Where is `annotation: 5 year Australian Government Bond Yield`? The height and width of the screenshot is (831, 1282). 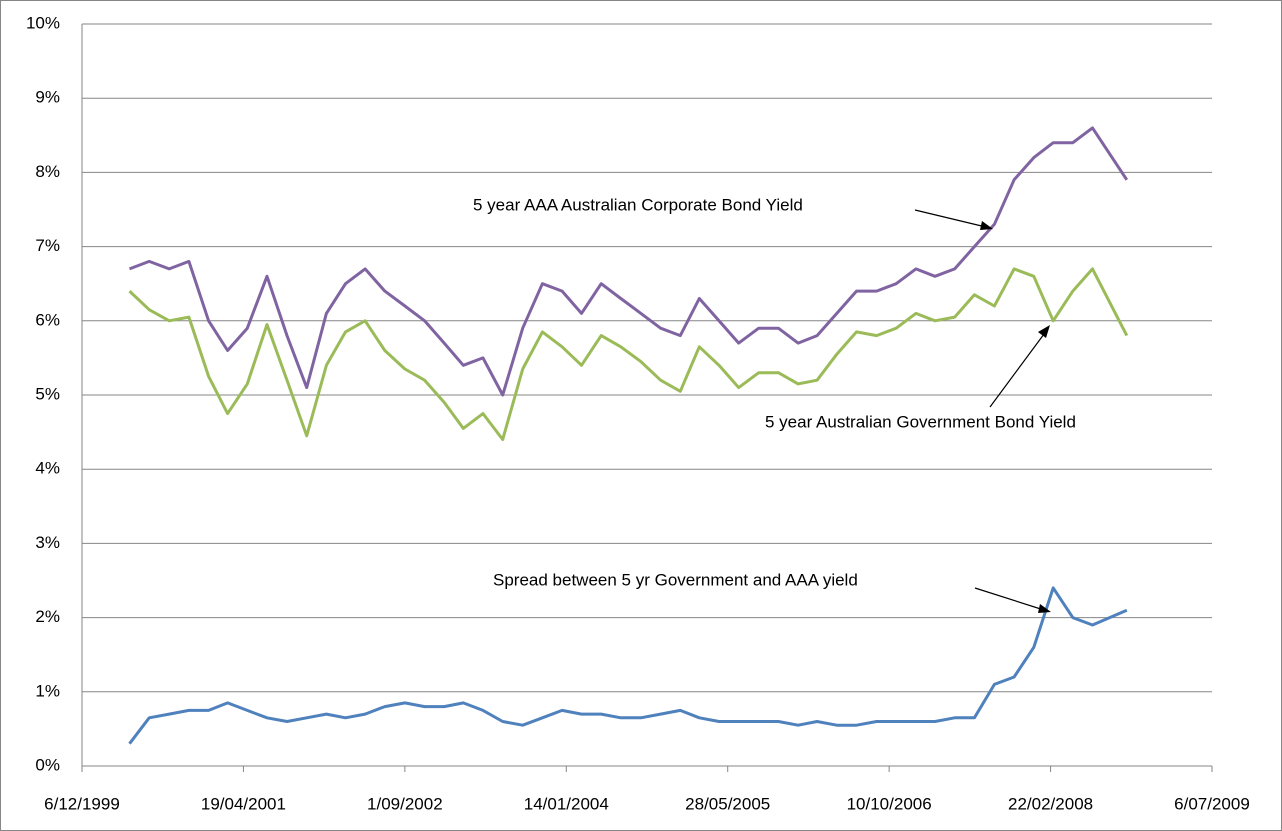 annotation: 5 year Australian Government Bond Yield is located at coordinates (920, 421).